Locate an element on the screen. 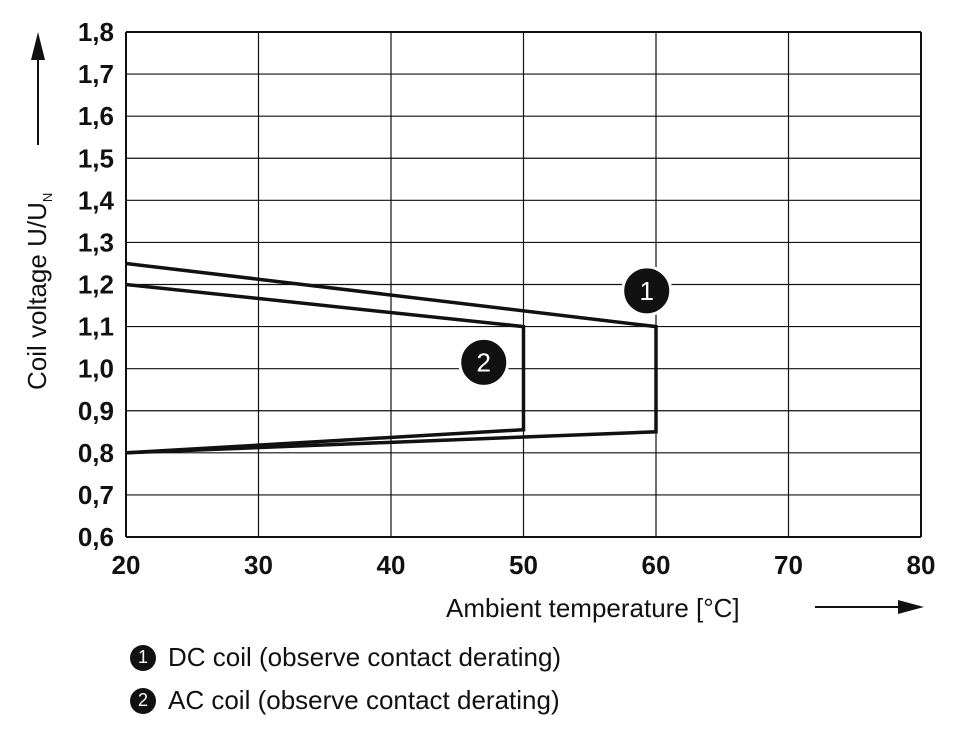  y-tick-label: 1,5 is located at coordinates (96, 158).